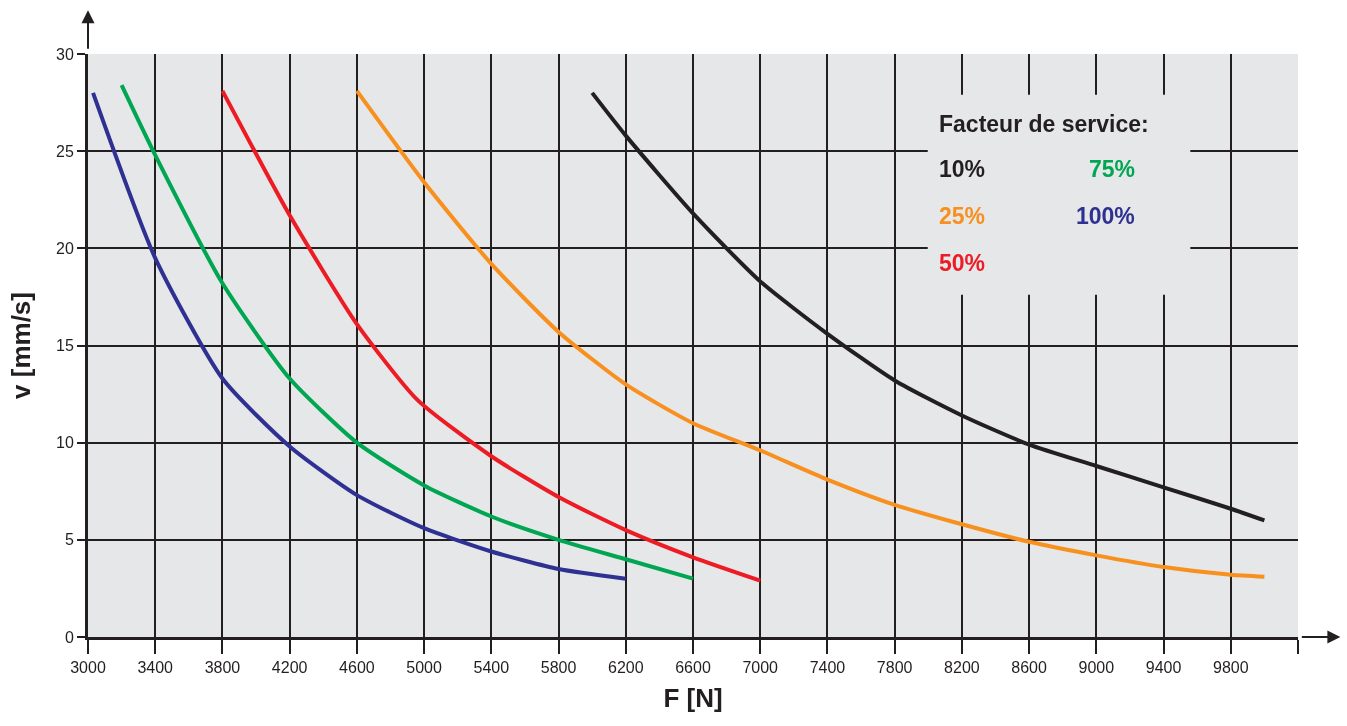 The image size is (1347, 726). What do you see at coordinates (693, 697) in the screenshot?
I see `x-axis-title: F [N]` at bounding box center [693, 697].